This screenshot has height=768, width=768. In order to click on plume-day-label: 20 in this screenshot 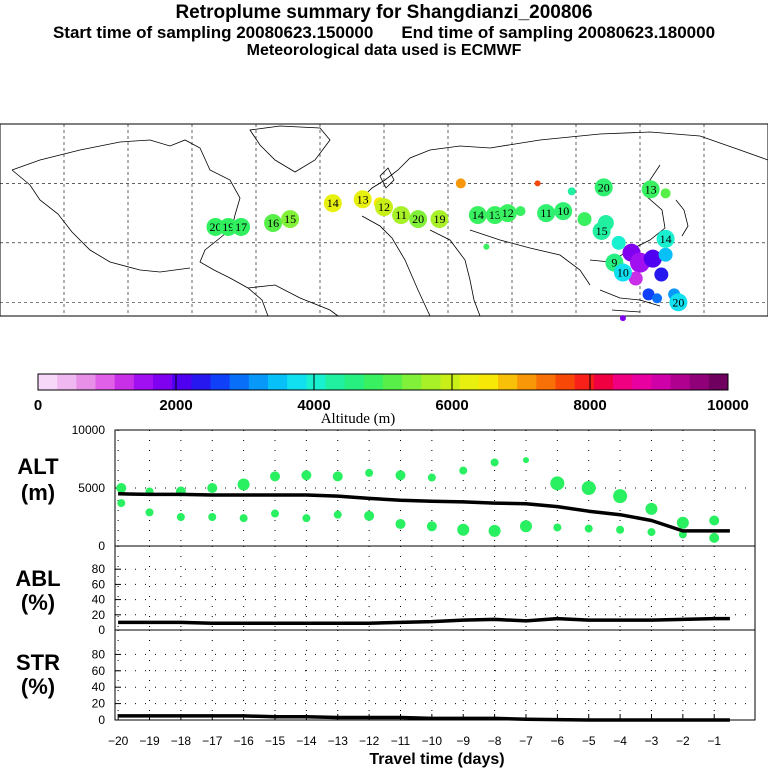, I will do `click(215, 227)`.